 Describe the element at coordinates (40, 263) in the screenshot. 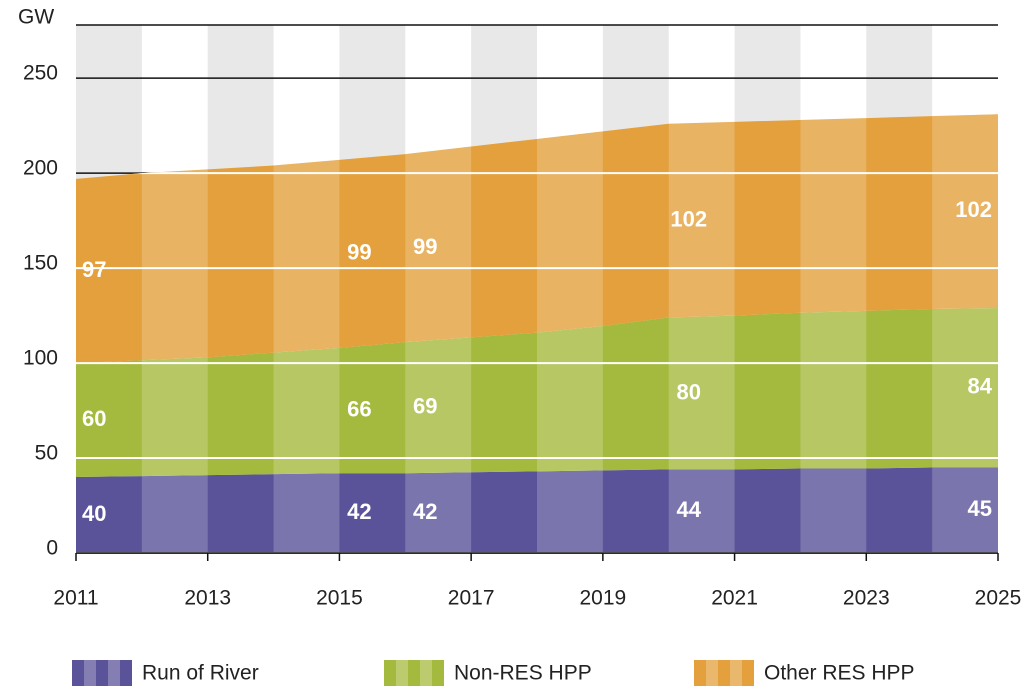

I see `y-tick-label: 150` at that location.